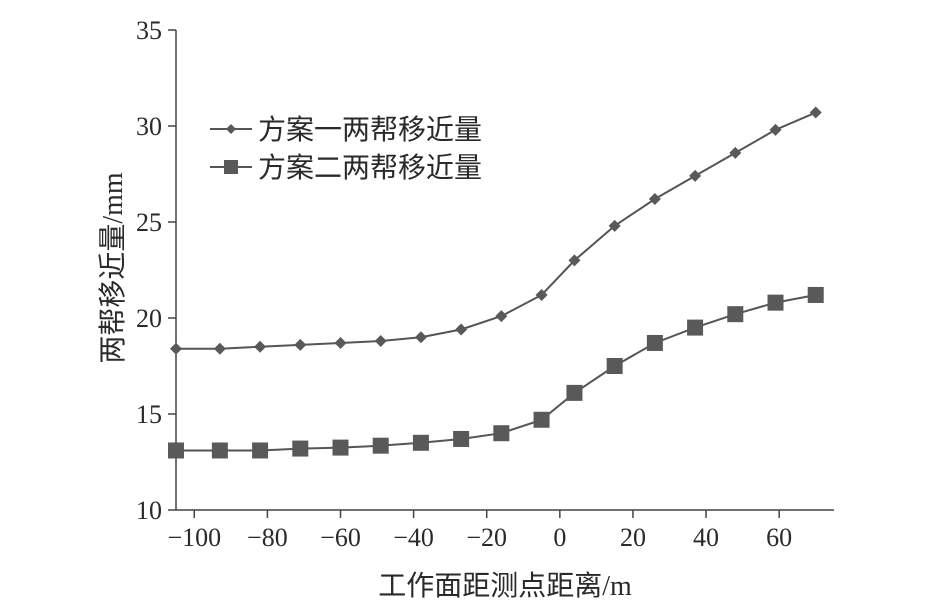 The width and height of the screenshot is (945, 614). What do you see at coordinates (706, 537) in the screenshot?
I see `x-tick-label: 40` at bounding box center [706, 537].